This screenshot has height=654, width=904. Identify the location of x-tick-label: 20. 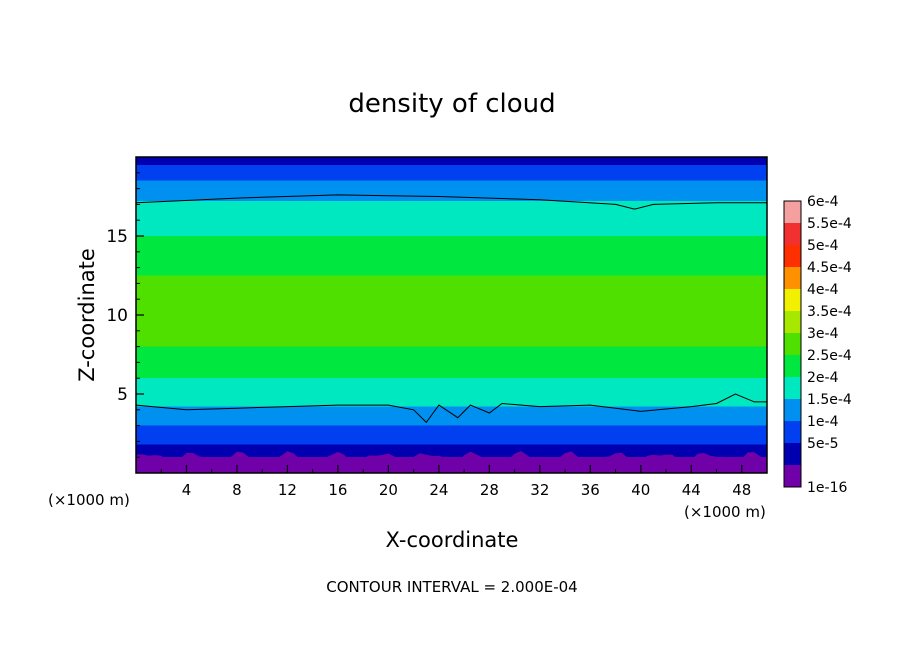
(388, 490).